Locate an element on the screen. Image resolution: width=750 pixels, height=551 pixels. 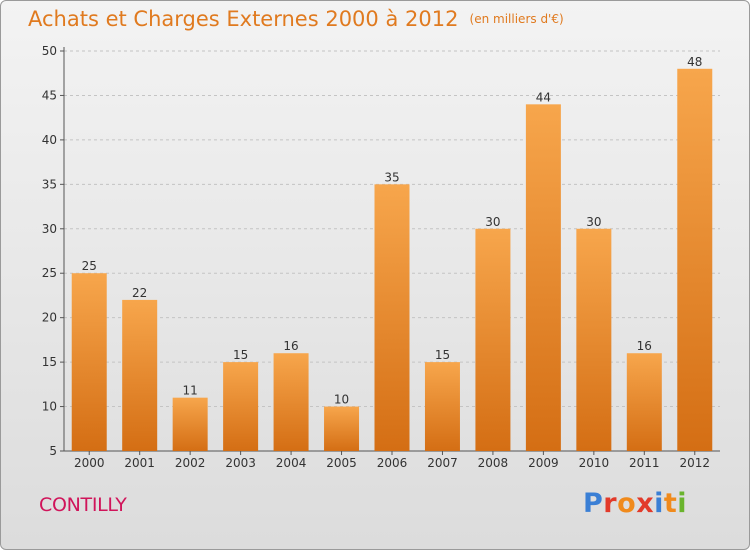
y-tick-label: 25 is located at coordinates (49, 273).